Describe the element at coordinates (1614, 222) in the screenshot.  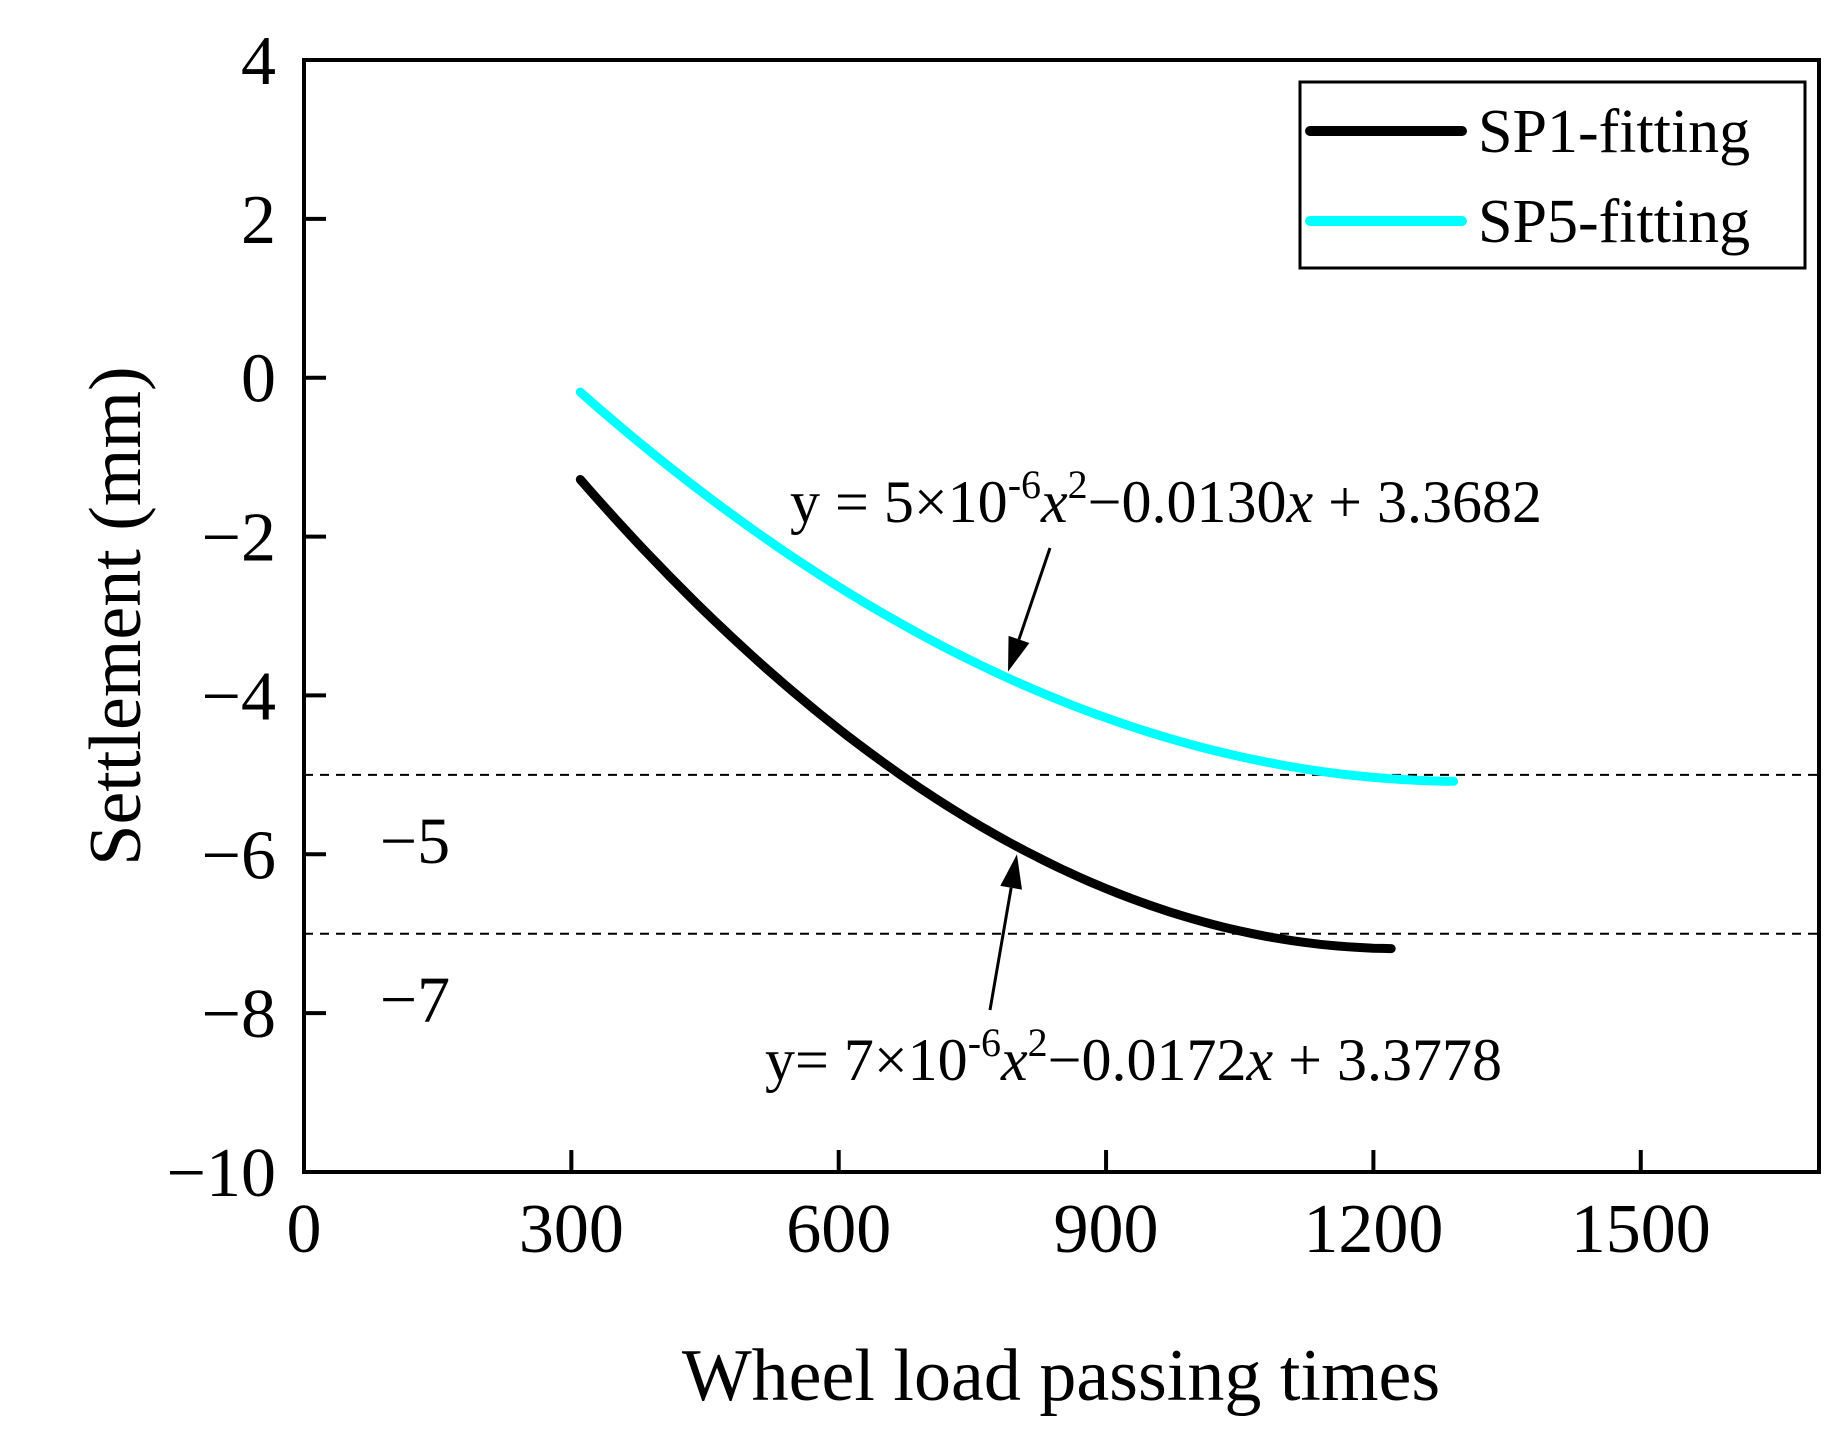
I see `legend-label: SP5-fitting` at that location.